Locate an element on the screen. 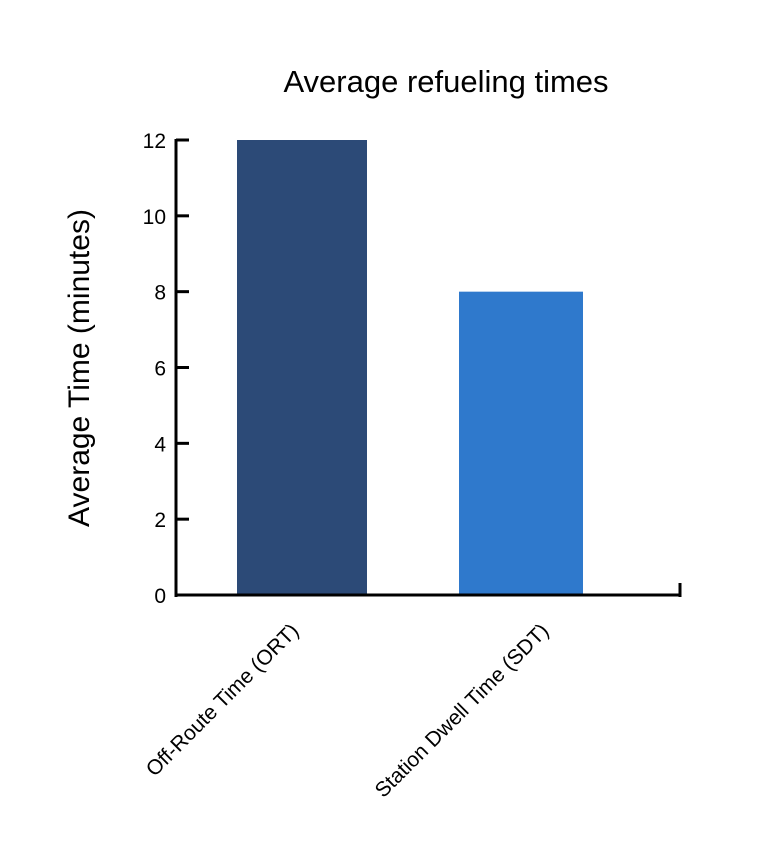 The image size is (784, 842). y-tick-label: 2 is located at coordinates (160, 520).